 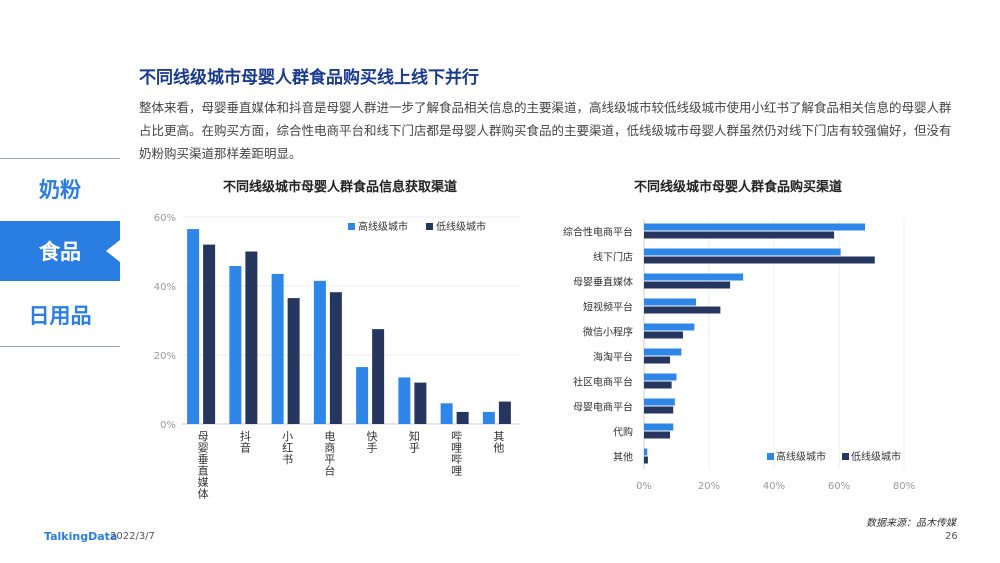 I want to click on y-tick-label: 60%, so click(x=165, y=218).